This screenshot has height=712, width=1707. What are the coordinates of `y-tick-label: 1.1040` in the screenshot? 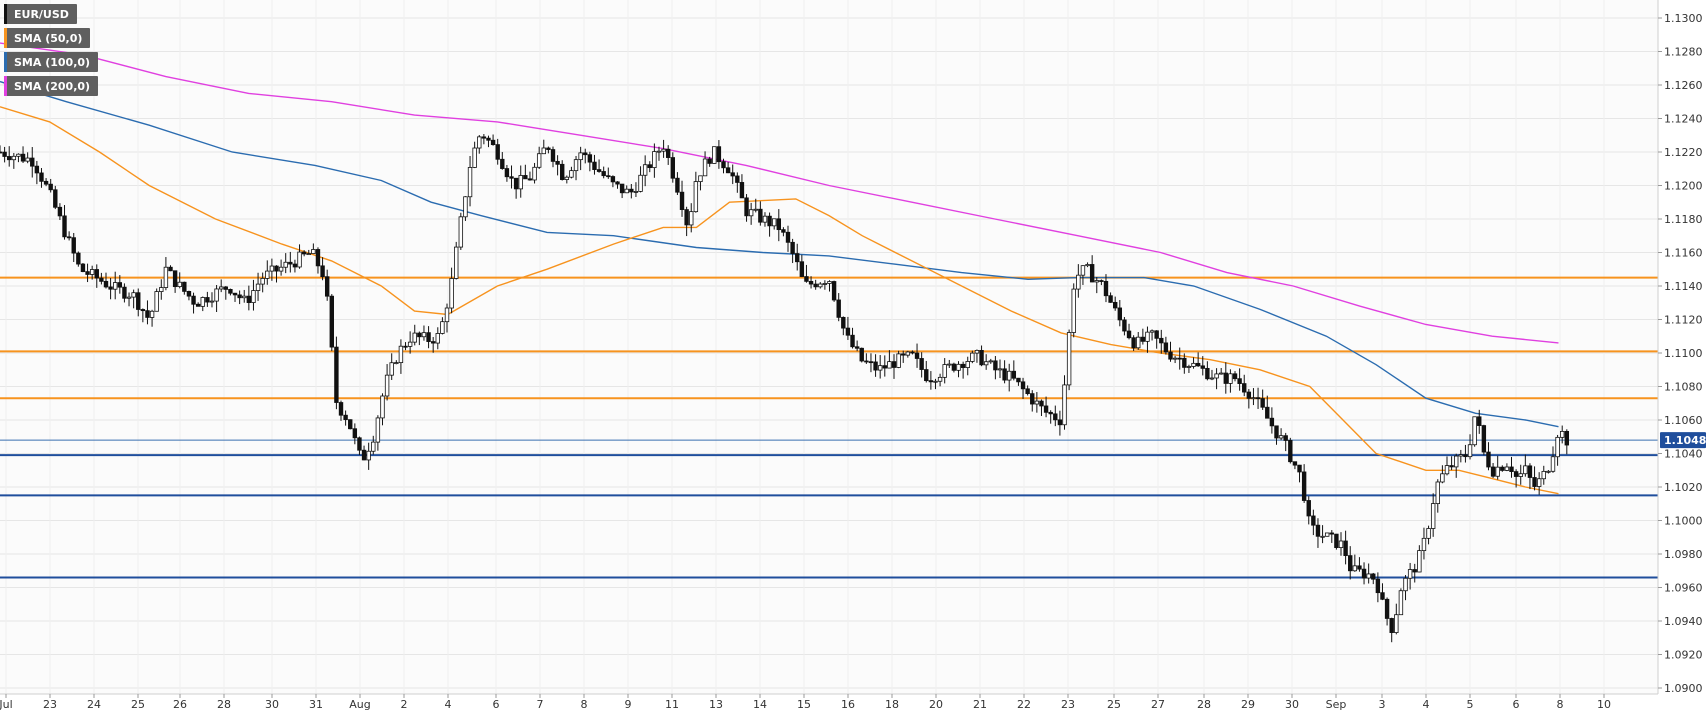 It's located at (1683, 454).